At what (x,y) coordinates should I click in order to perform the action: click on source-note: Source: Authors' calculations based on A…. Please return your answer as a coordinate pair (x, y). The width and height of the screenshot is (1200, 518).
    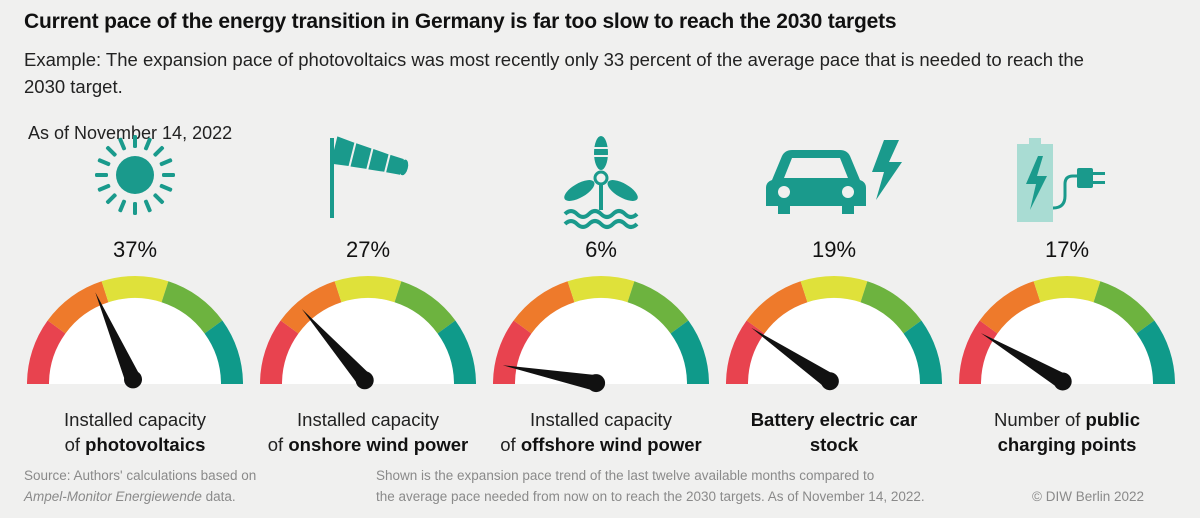
    Looking at the image, I should click on (140, 486).